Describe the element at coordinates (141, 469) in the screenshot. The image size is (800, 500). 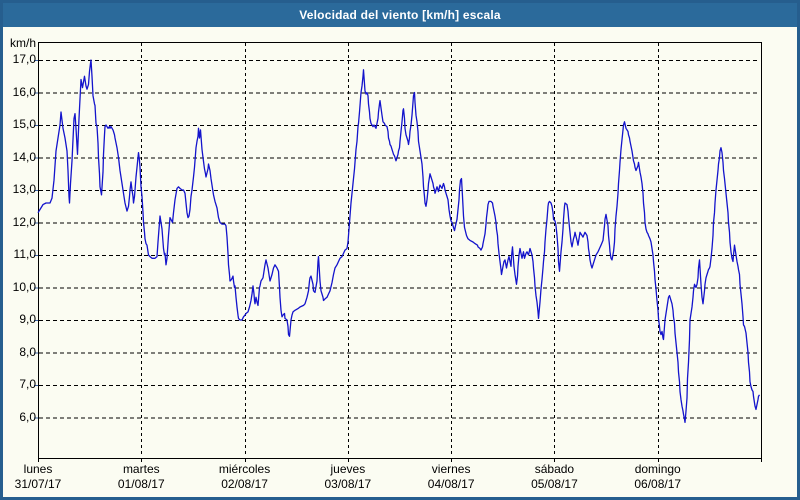
I see `weekday-label: martes` at that location.